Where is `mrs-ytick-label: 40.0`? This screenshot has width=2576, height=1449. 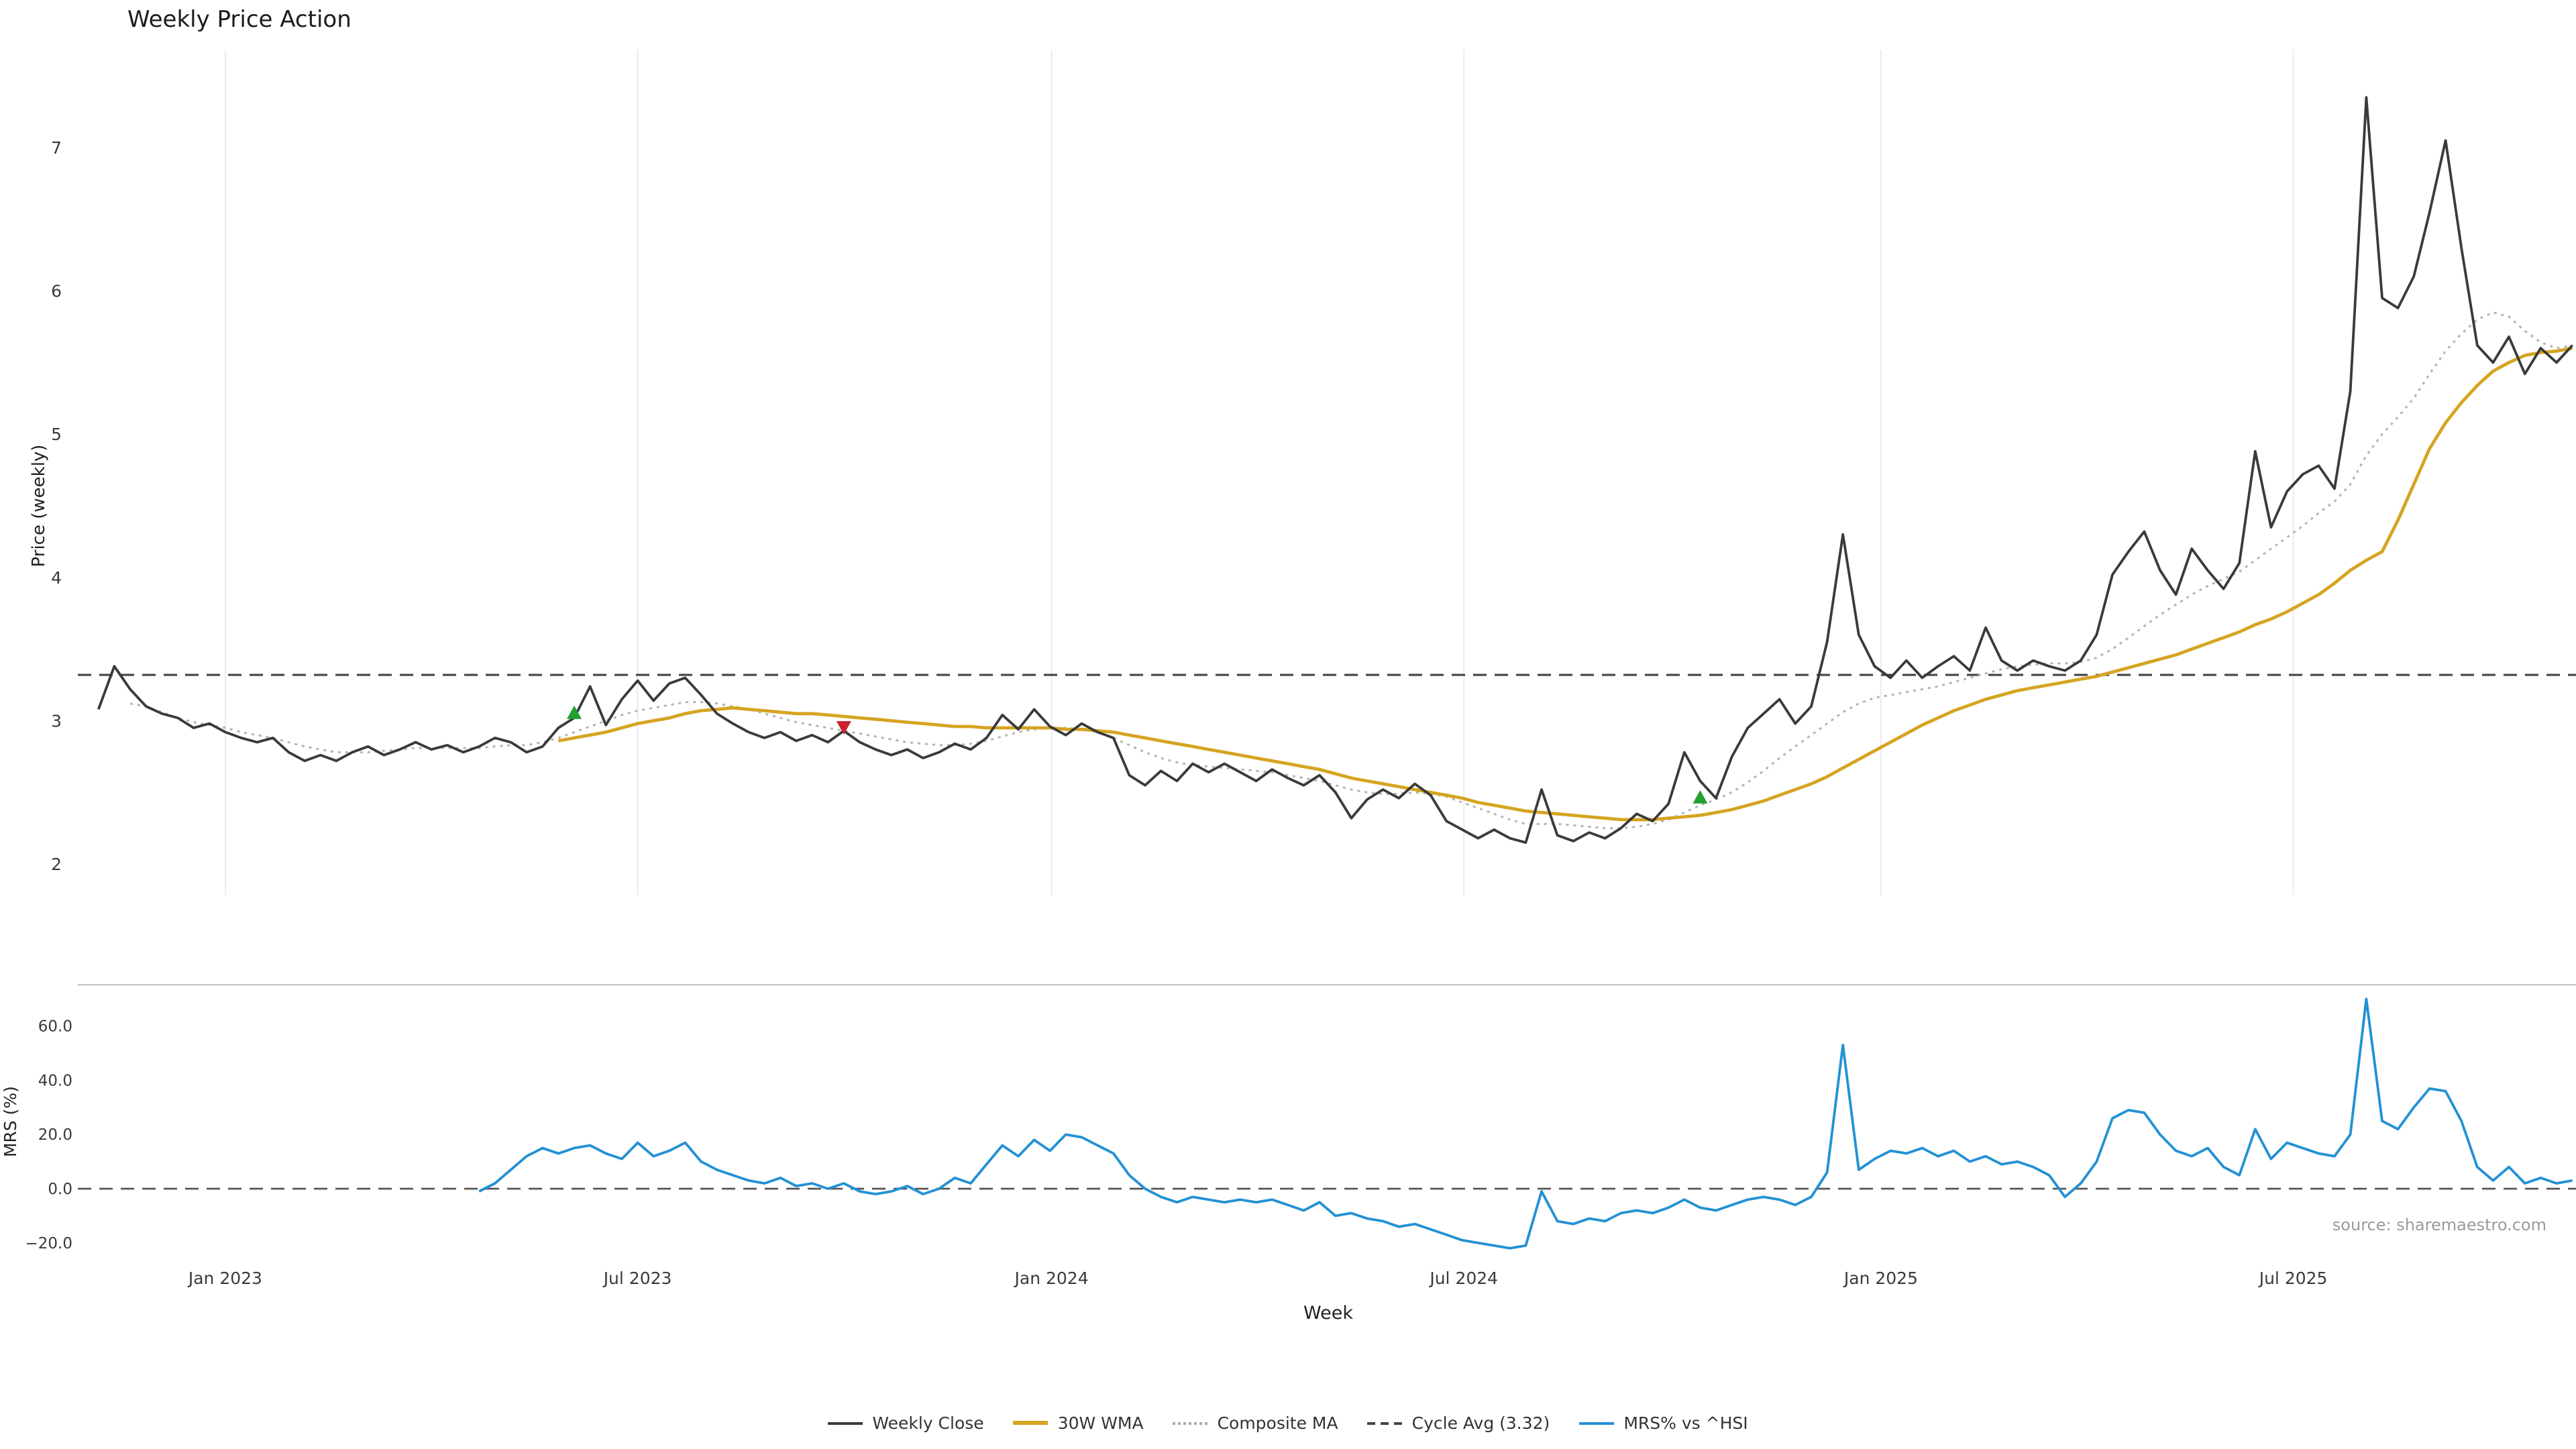
mrs-ytick-label: 40.0 is located at coordinates (55, 1080).